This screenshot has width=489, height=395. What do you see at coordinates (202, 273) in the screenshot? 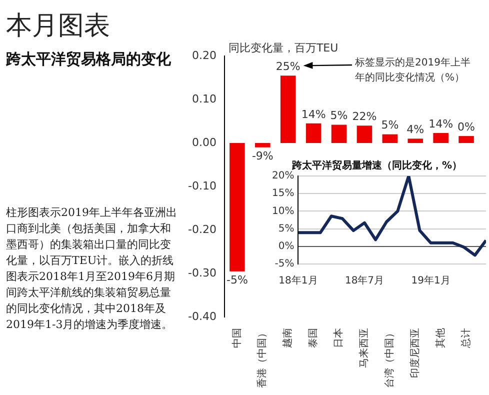
I see `y-tick-label: -0.30` at bounding box center [202, 273].